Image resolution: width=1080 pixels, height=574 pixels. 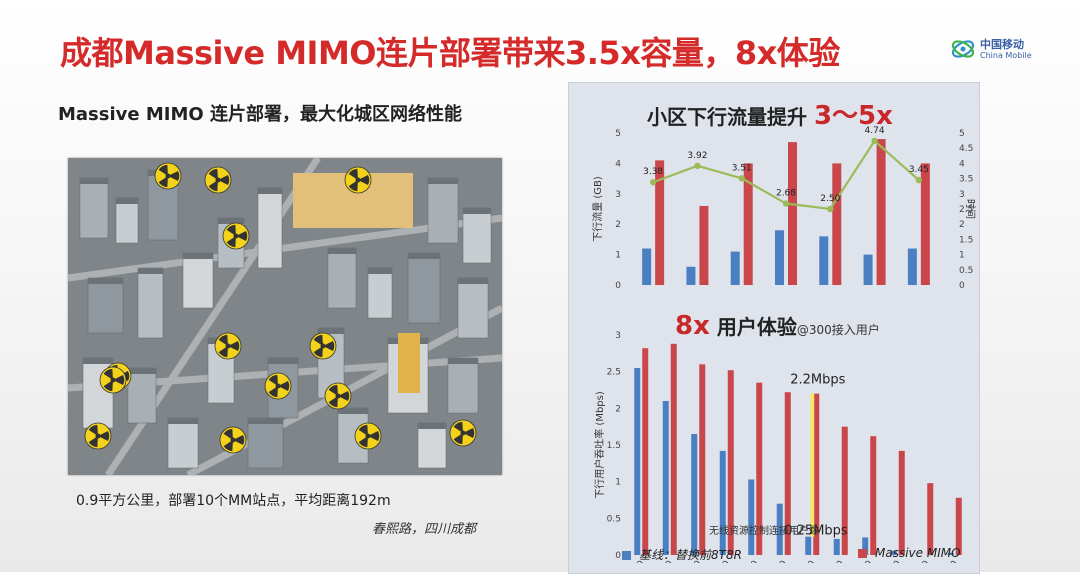 What do you see at coordinates (962, 164) in the screenshot?
I see `y2-tick-label: 4` at bounding box center [962, 164].